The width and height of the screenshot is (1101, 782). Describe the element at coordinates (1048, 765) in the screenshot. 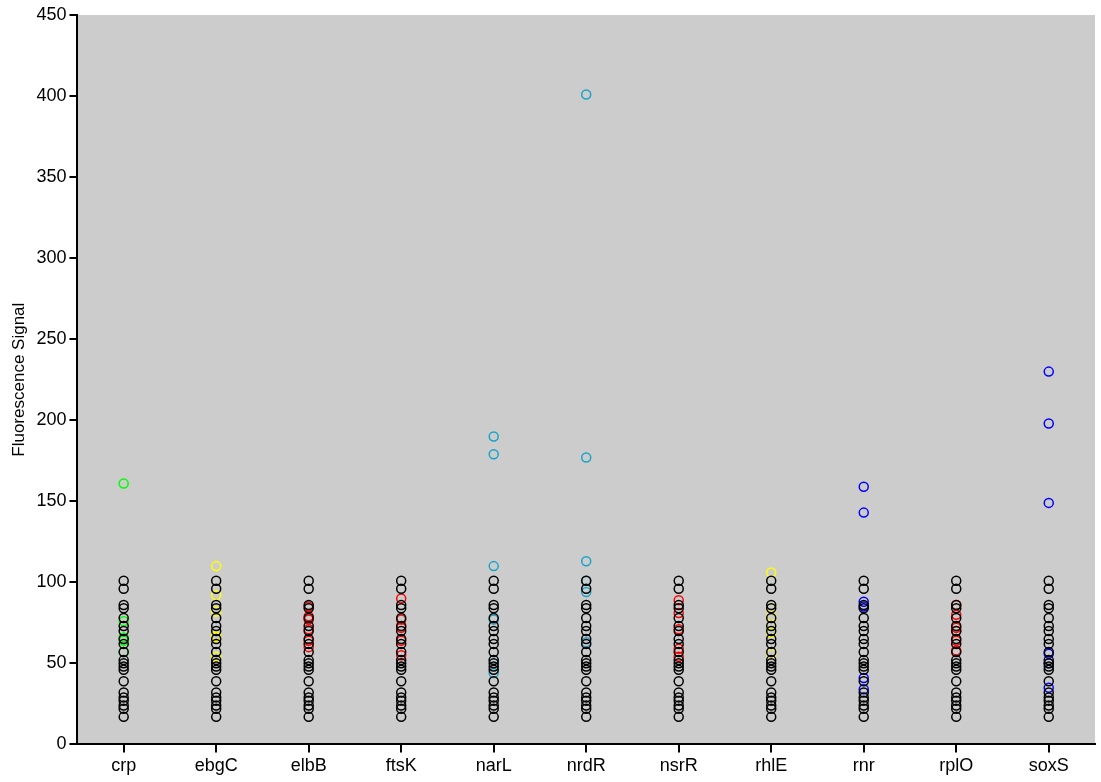

I see `x-tick-label: soxS` at that location.